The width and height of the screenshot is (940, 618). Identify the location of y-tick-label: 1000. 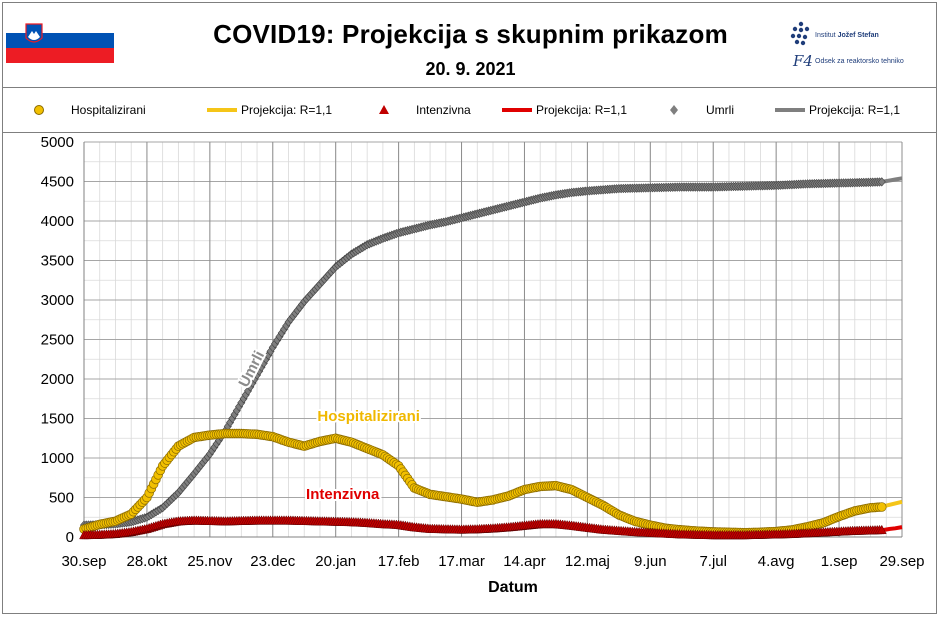
(57, 458).